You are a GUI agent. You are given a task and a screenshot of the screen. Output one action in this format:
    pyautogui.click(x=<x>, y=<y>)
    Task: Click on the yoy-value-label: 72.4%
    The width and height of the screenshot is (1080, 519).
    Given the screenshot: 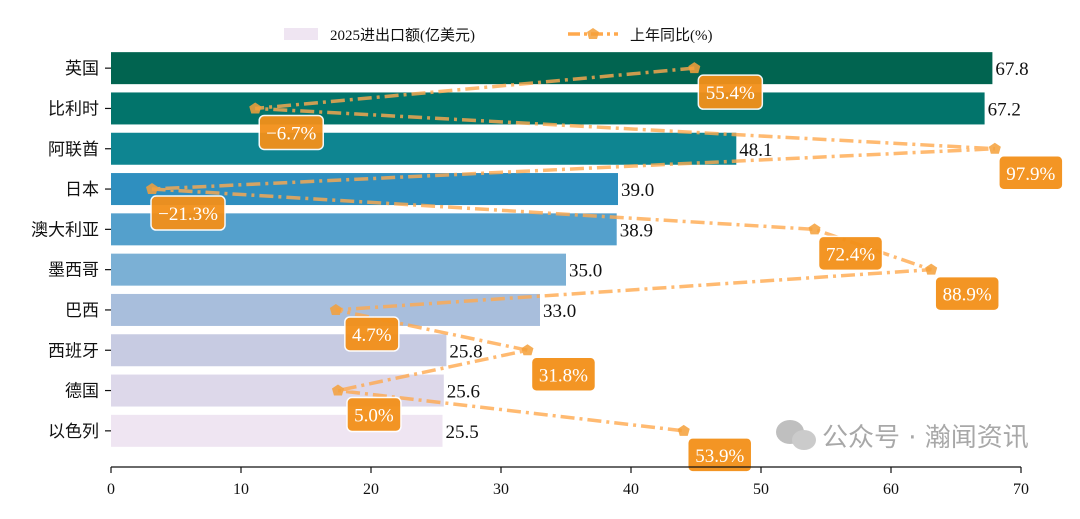 What is the action you would take?
    pyautogui.click(x=850, y=254)
    